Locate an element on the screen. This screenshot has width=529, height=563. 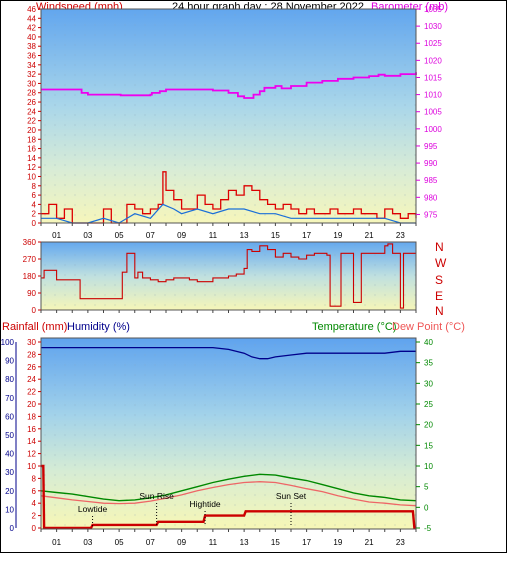
temperature-ytick-label: 40 is located at coordinates (428, 342).